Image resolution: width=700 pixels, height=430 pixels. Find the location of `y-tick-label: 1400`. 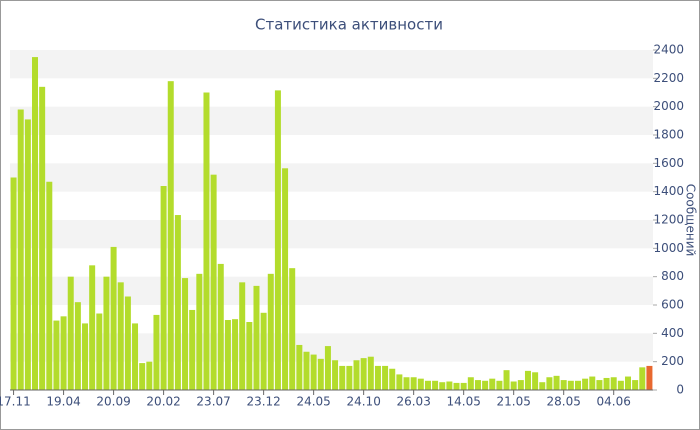

y-tick-label: 1400 is located at coordinates (668, 191).